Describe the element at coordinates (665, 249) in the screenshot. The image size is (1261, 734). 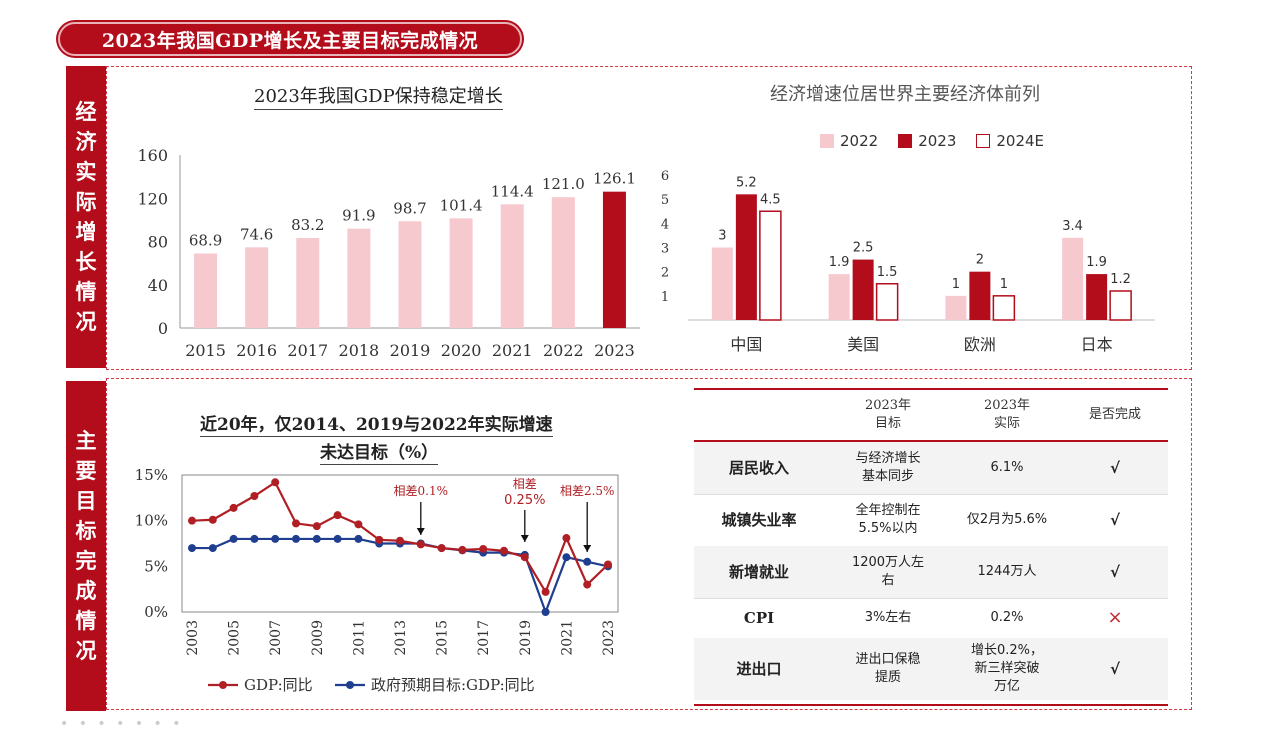
I see `y-tick-label: 3` at that location.